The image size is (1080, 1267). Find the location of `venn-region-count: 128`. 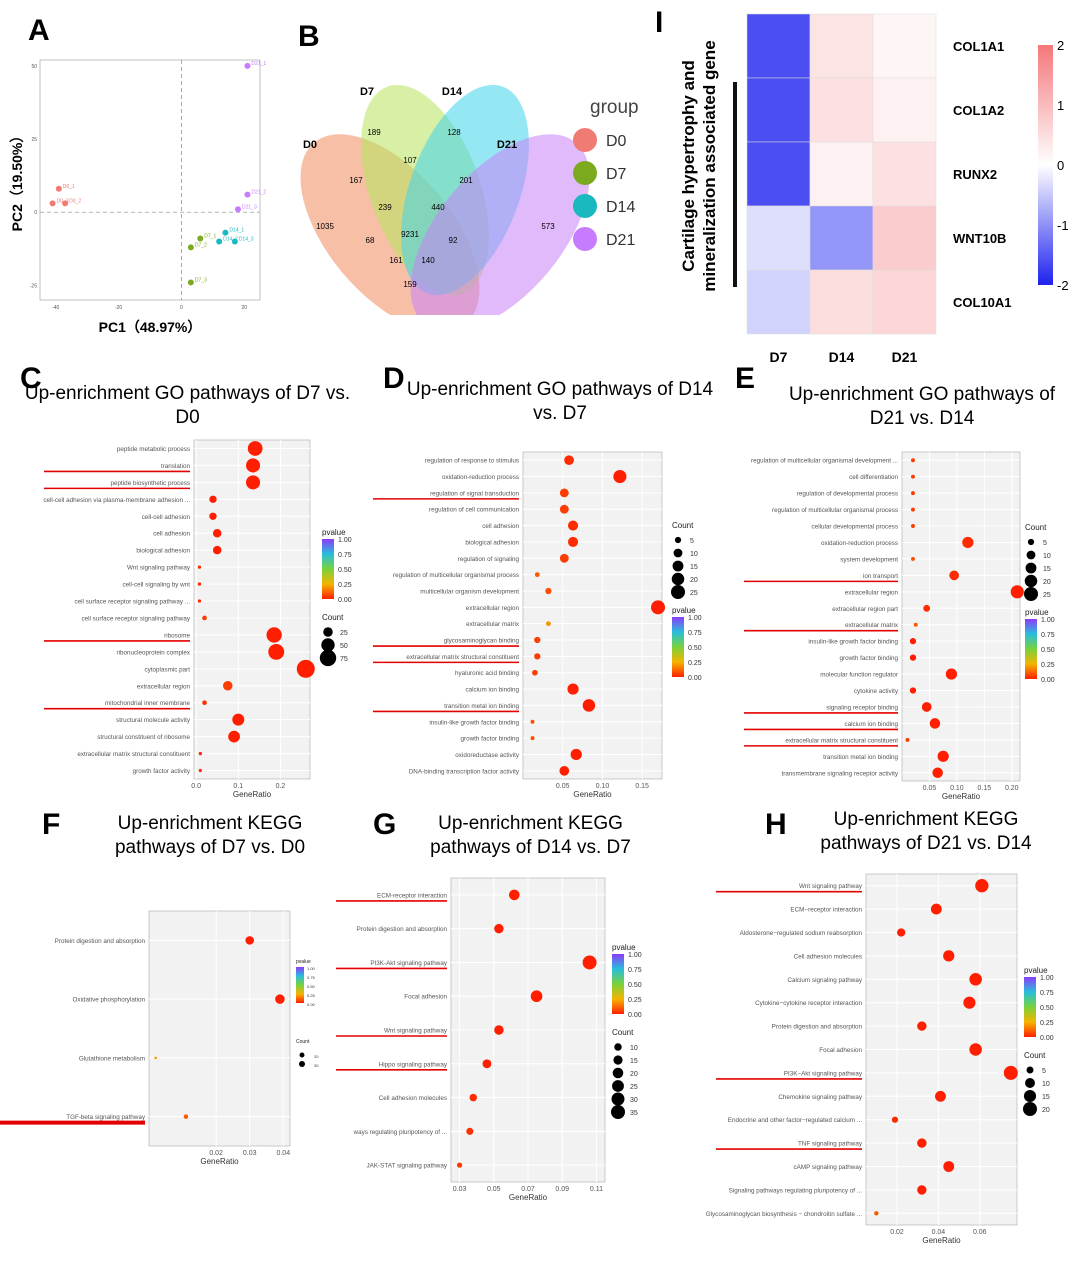

venn-region-count: 128 is located at coordinates (454, 132).